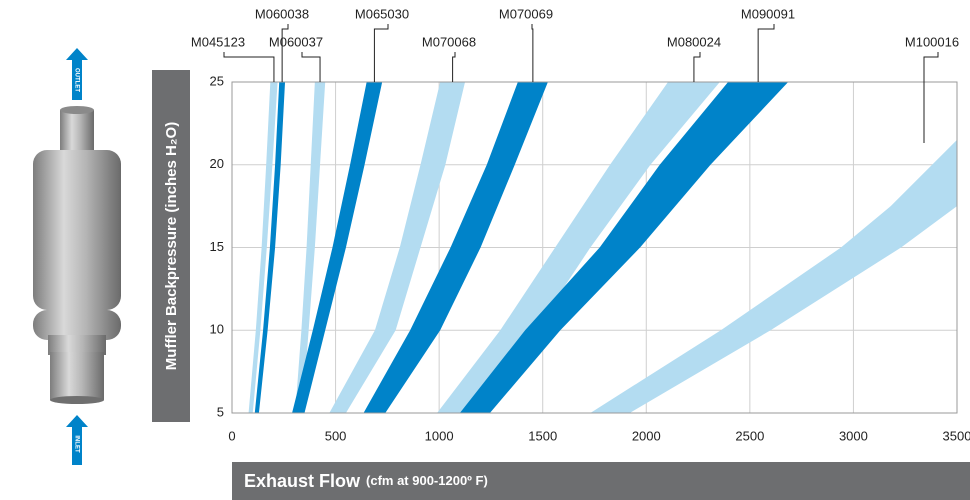 This screenshot has height=500, width=970. I want to click on x-tick-label: 1000, so click(439, 435).